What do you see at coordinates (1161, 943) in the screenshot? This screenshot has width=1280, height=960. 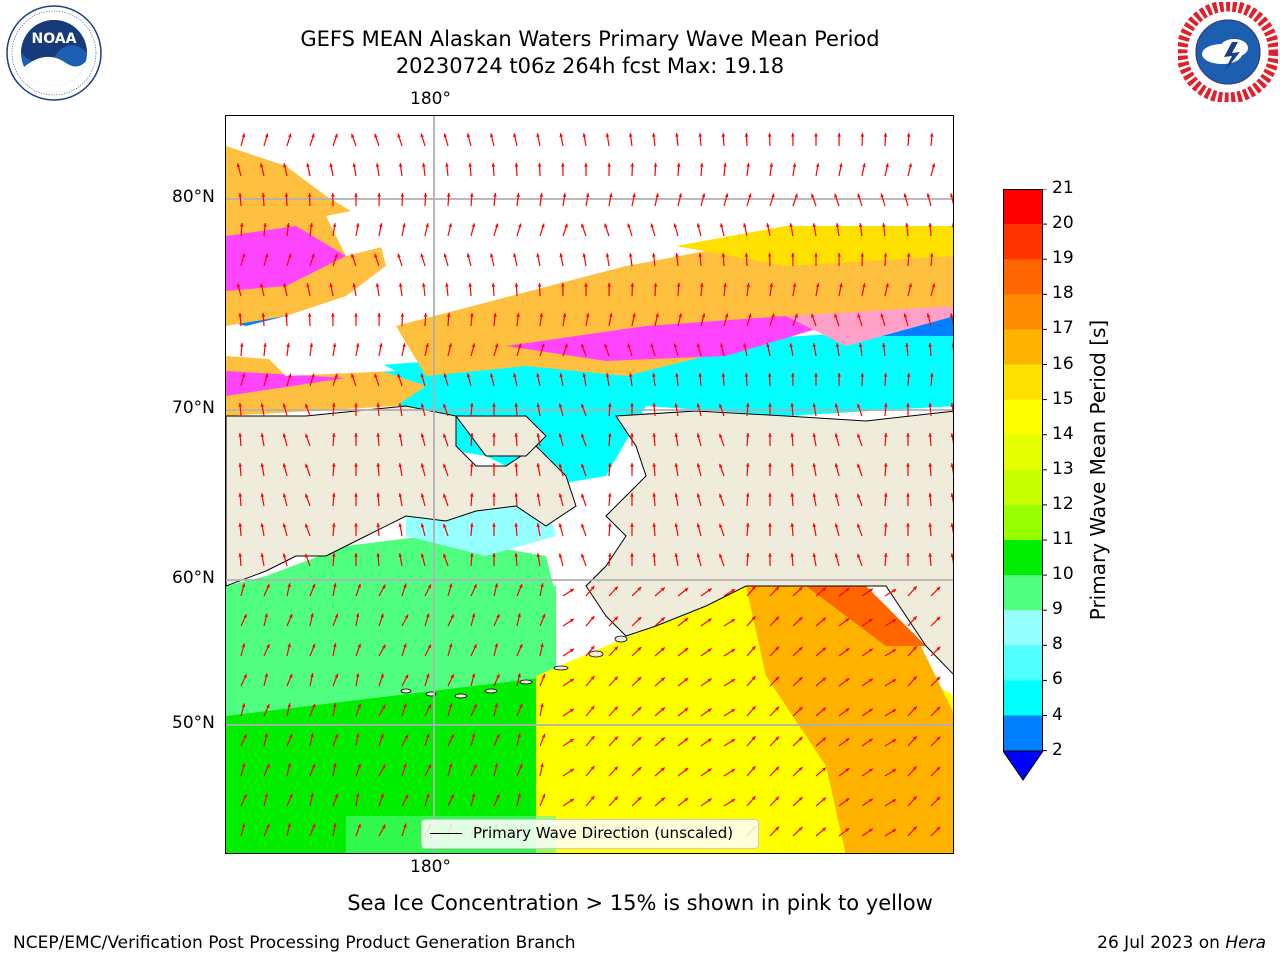 I see `footer-date-text: 26 Jul 2023 on` at bounding box center [1161, 943].